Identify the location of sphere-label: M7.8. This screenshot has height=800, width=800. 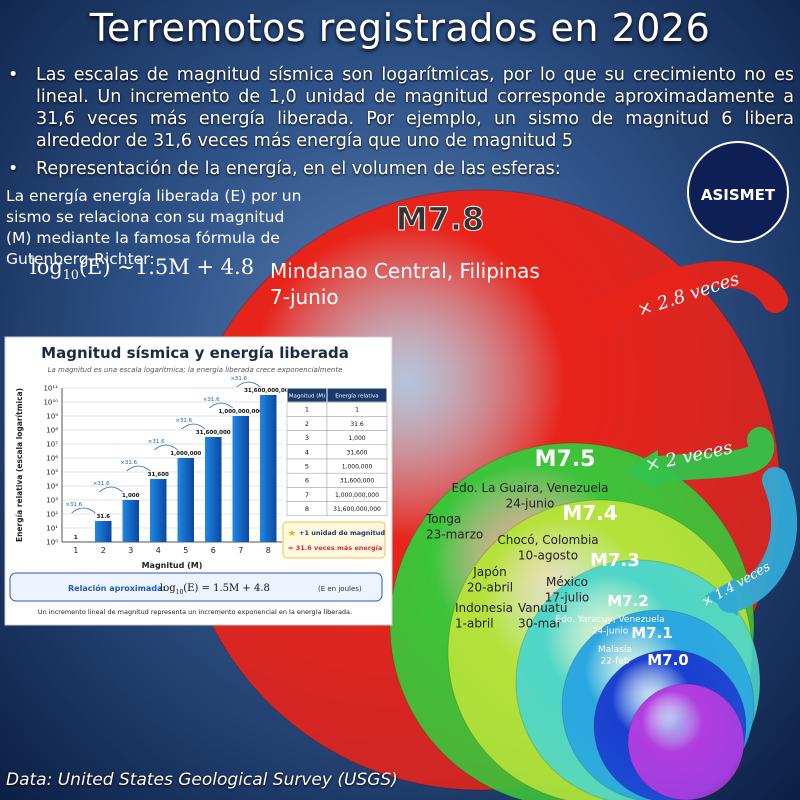
(440, 219).